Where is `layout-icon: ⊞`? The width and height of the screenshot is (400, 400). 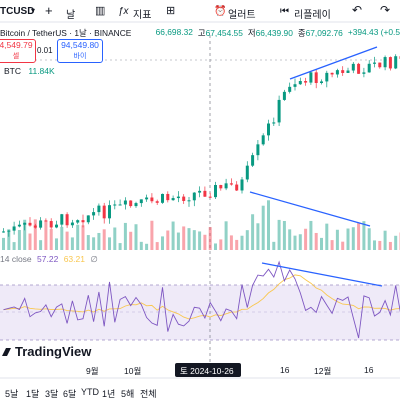
layout-icon: ⊞ is located at coordinates (171, 11).